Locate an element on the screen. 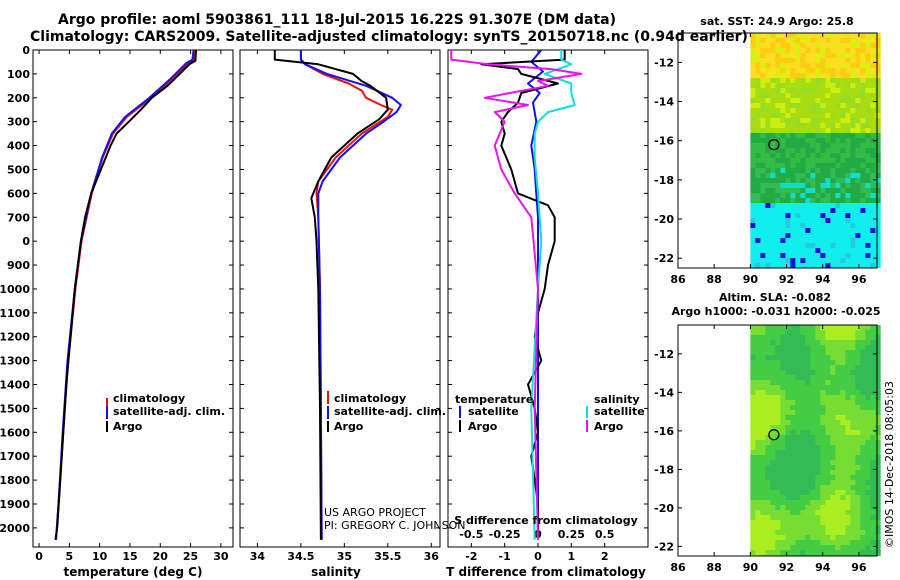 The image size is (900, 580). salinity-xtick-label: 35 is located at coordinates (344, 556).